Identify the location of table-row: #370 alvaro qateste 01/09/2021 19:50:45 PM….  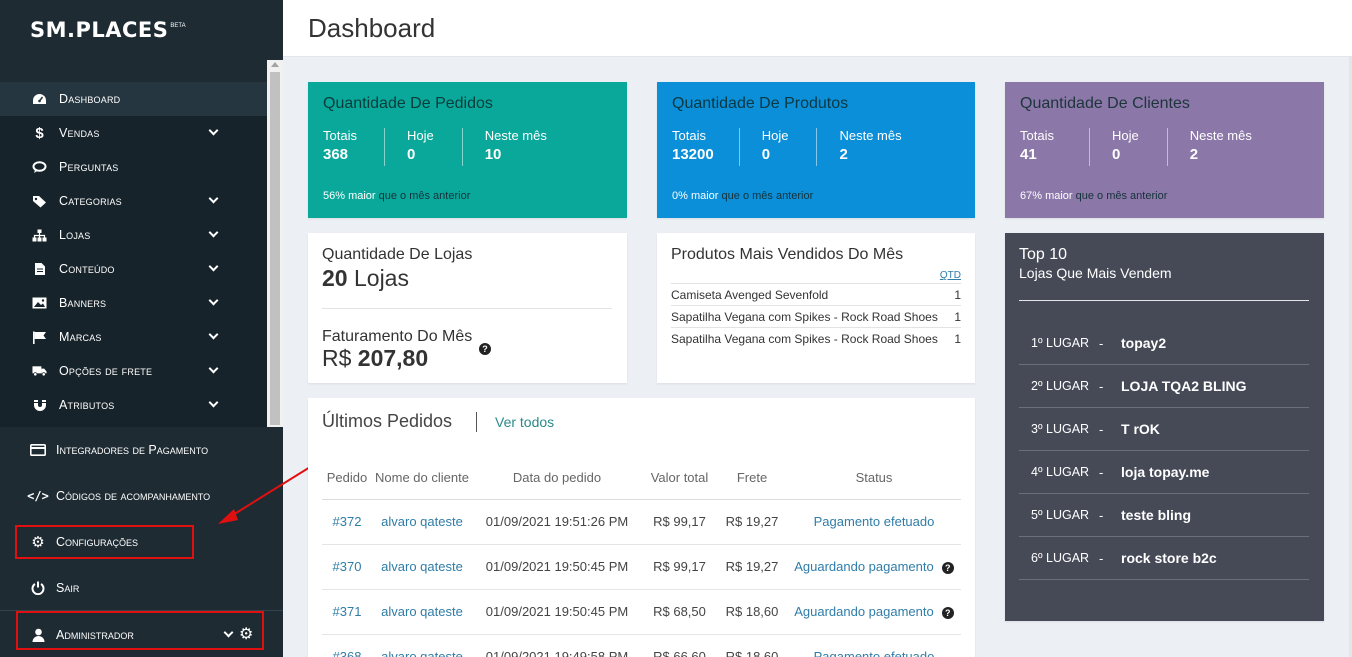
(641, 567).